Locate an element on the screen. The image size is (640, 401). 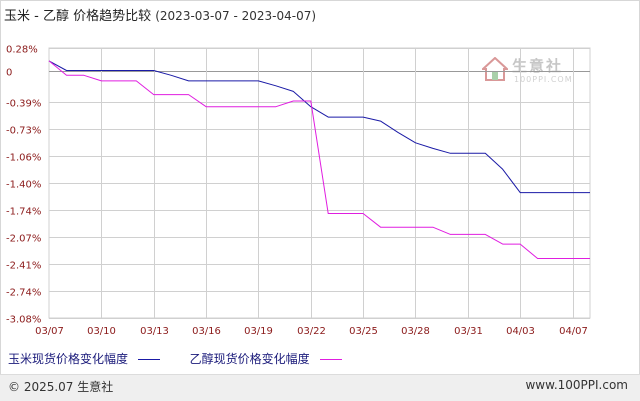
legend: 玉米现货价格变化幅度 乙醇现货价格变化幅度 is located at coordinates (188, 358).